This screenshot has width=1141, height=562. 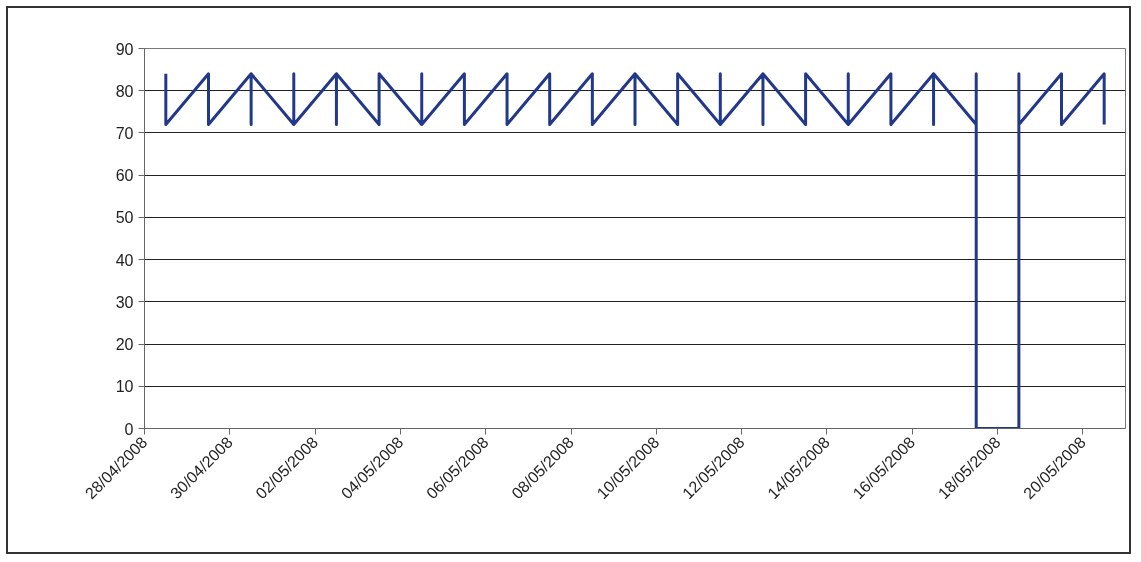 What do you see at coordinates (124, 49) in the screenshot?
I see `y-tick-label: 90` at bounding box center [124, 49].